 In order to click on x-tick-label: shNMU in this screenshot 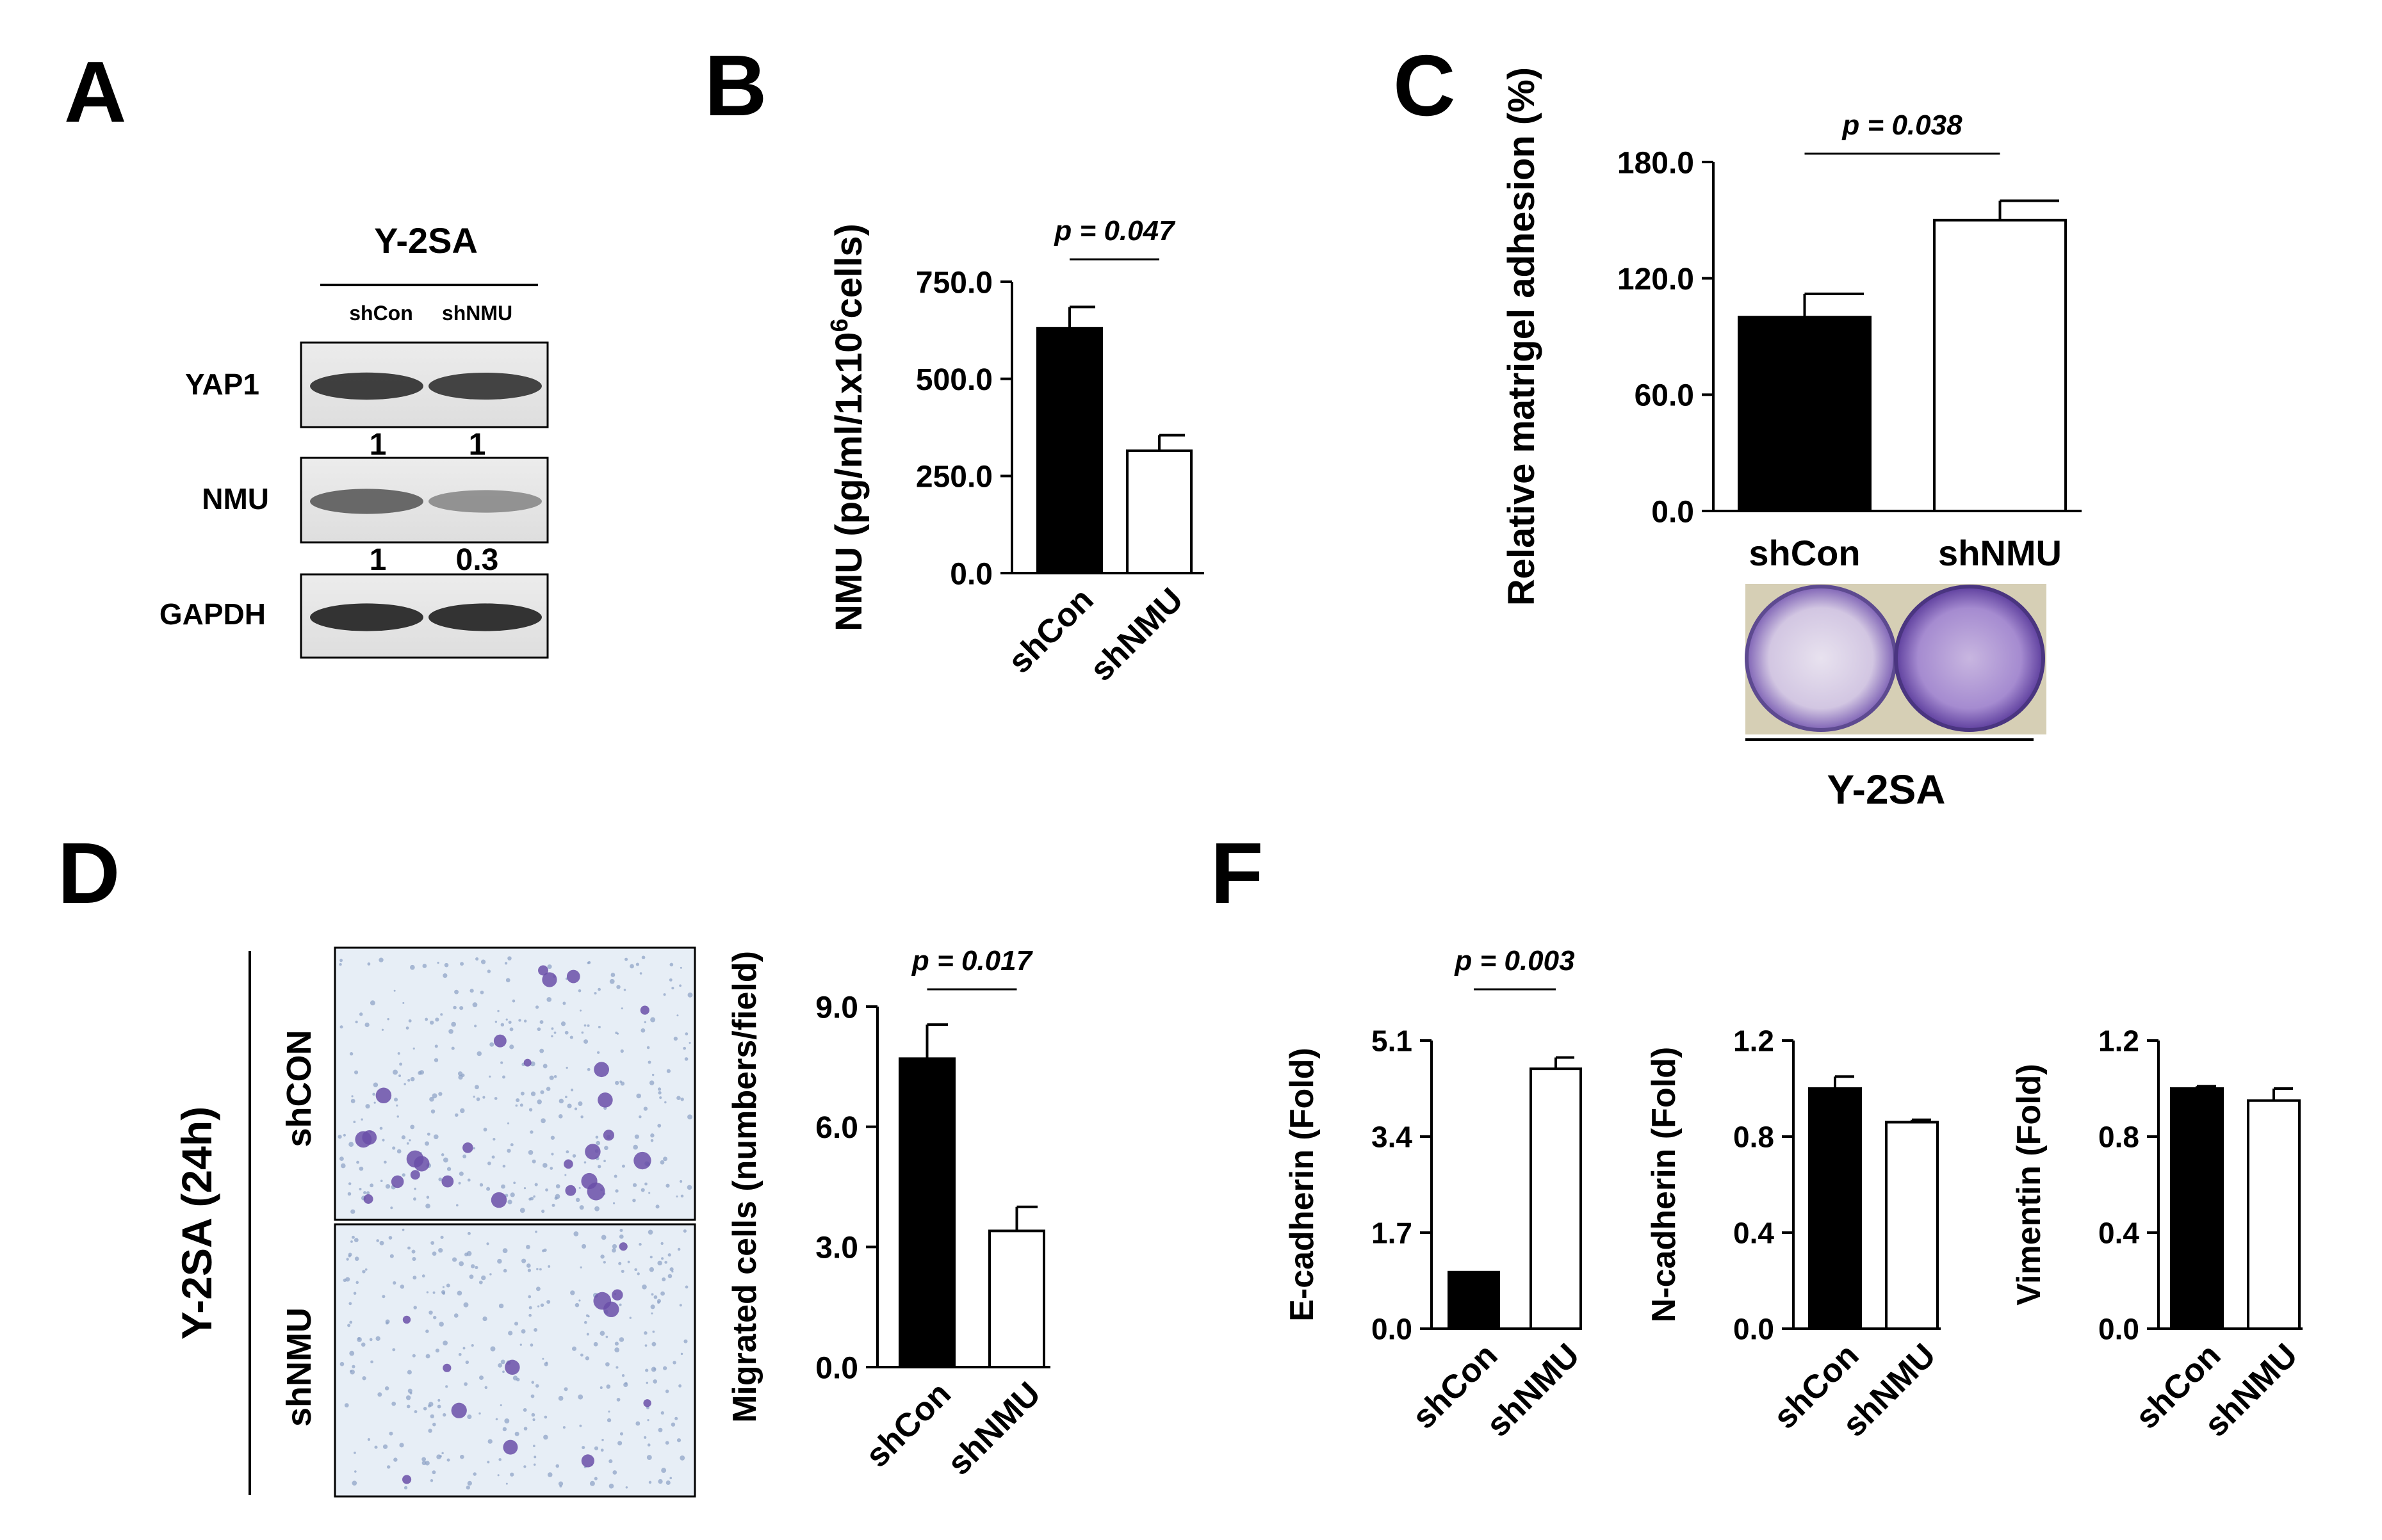, I will do `click(2000, 553)`.